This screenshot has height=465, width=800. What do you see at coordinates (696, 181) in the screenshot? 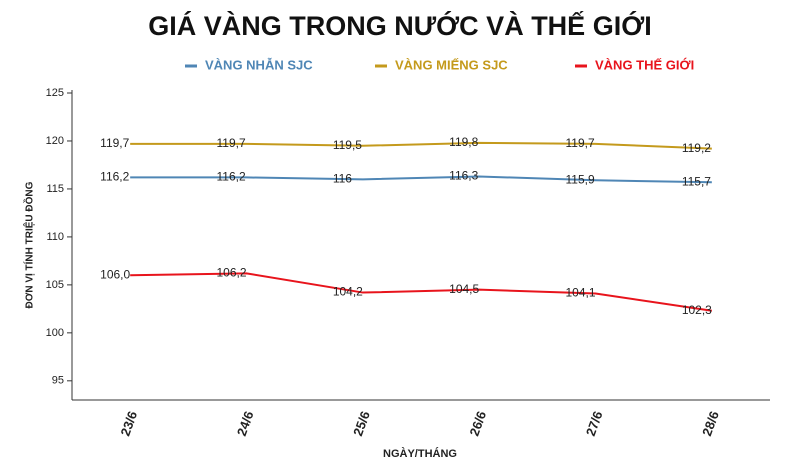
I see `data-label: 115,7` at bounding box center [696, 181].